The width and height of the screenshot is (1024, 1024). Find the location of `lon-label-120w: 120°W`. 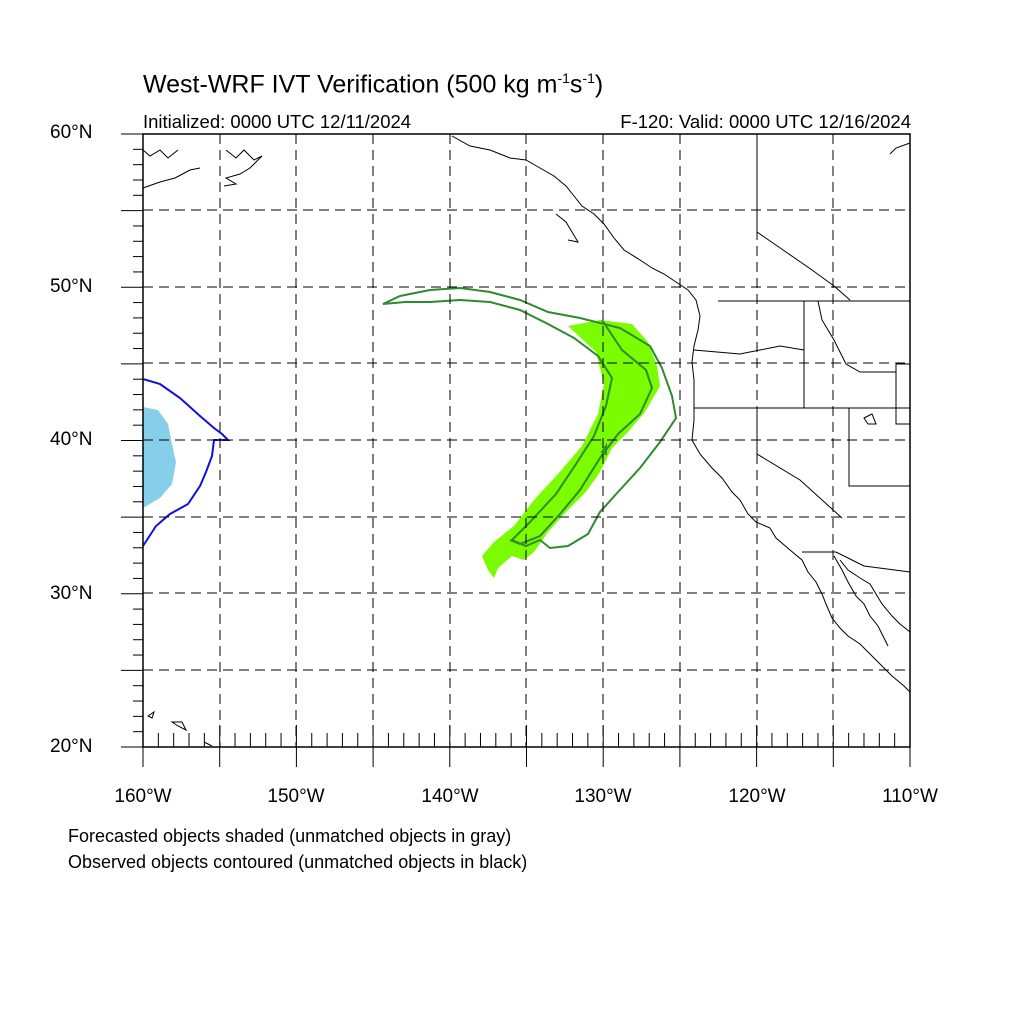

lon-label-120w: 120°W is located at coordinates (757, 796).